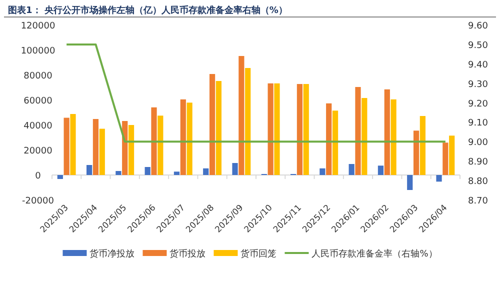 The height and width of the screenshot is (293, 500). I want to click on y2-tick-label: 8.80, so click(478, 182).